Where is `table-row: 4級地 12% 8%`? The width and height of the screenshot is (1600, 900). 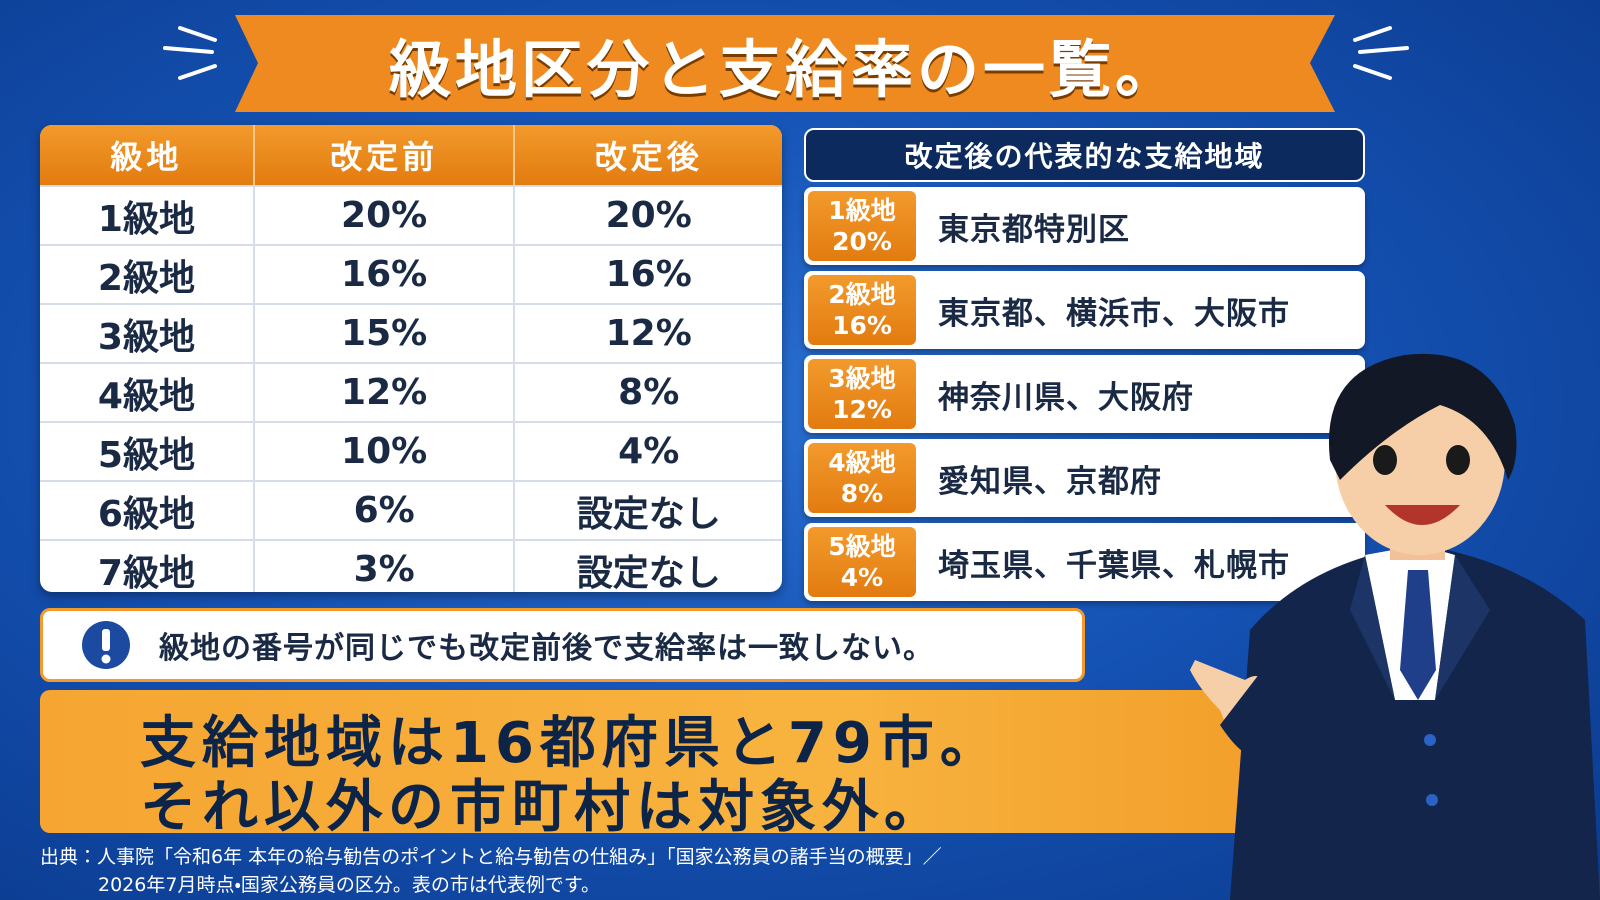
table-row: 4級地 12% 8% is located at coordinates (411, 391).